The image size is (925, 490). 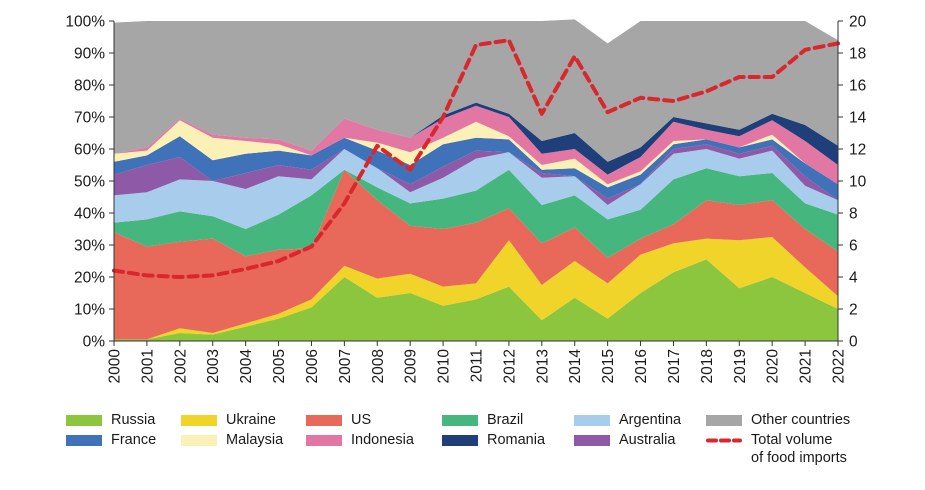 What do you see at coordinates (199, 420) in the screenshot?
I see `legend-swatch-ukraine` at bounding box center [199, 420].